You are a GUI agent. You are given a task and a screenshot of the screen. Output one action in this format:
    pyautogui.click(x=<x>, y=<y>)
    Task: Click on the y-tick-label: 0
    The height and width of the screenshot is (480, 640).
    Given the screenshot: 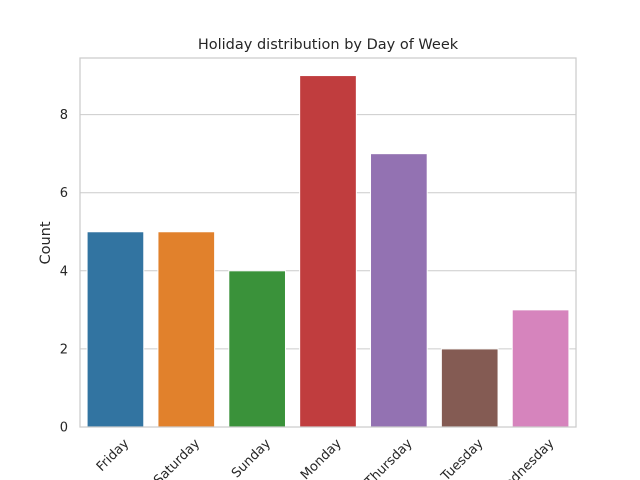 What is the action you would take?
    pyautogui.click(x=64, y=428)
    